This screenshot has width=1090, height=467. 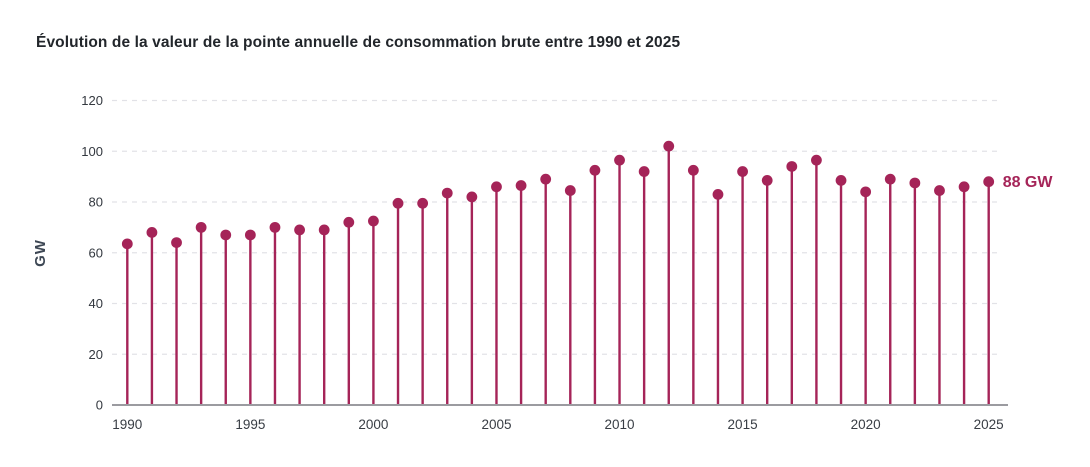 I want to click on data-point-1994, so click(x=226, y=235).